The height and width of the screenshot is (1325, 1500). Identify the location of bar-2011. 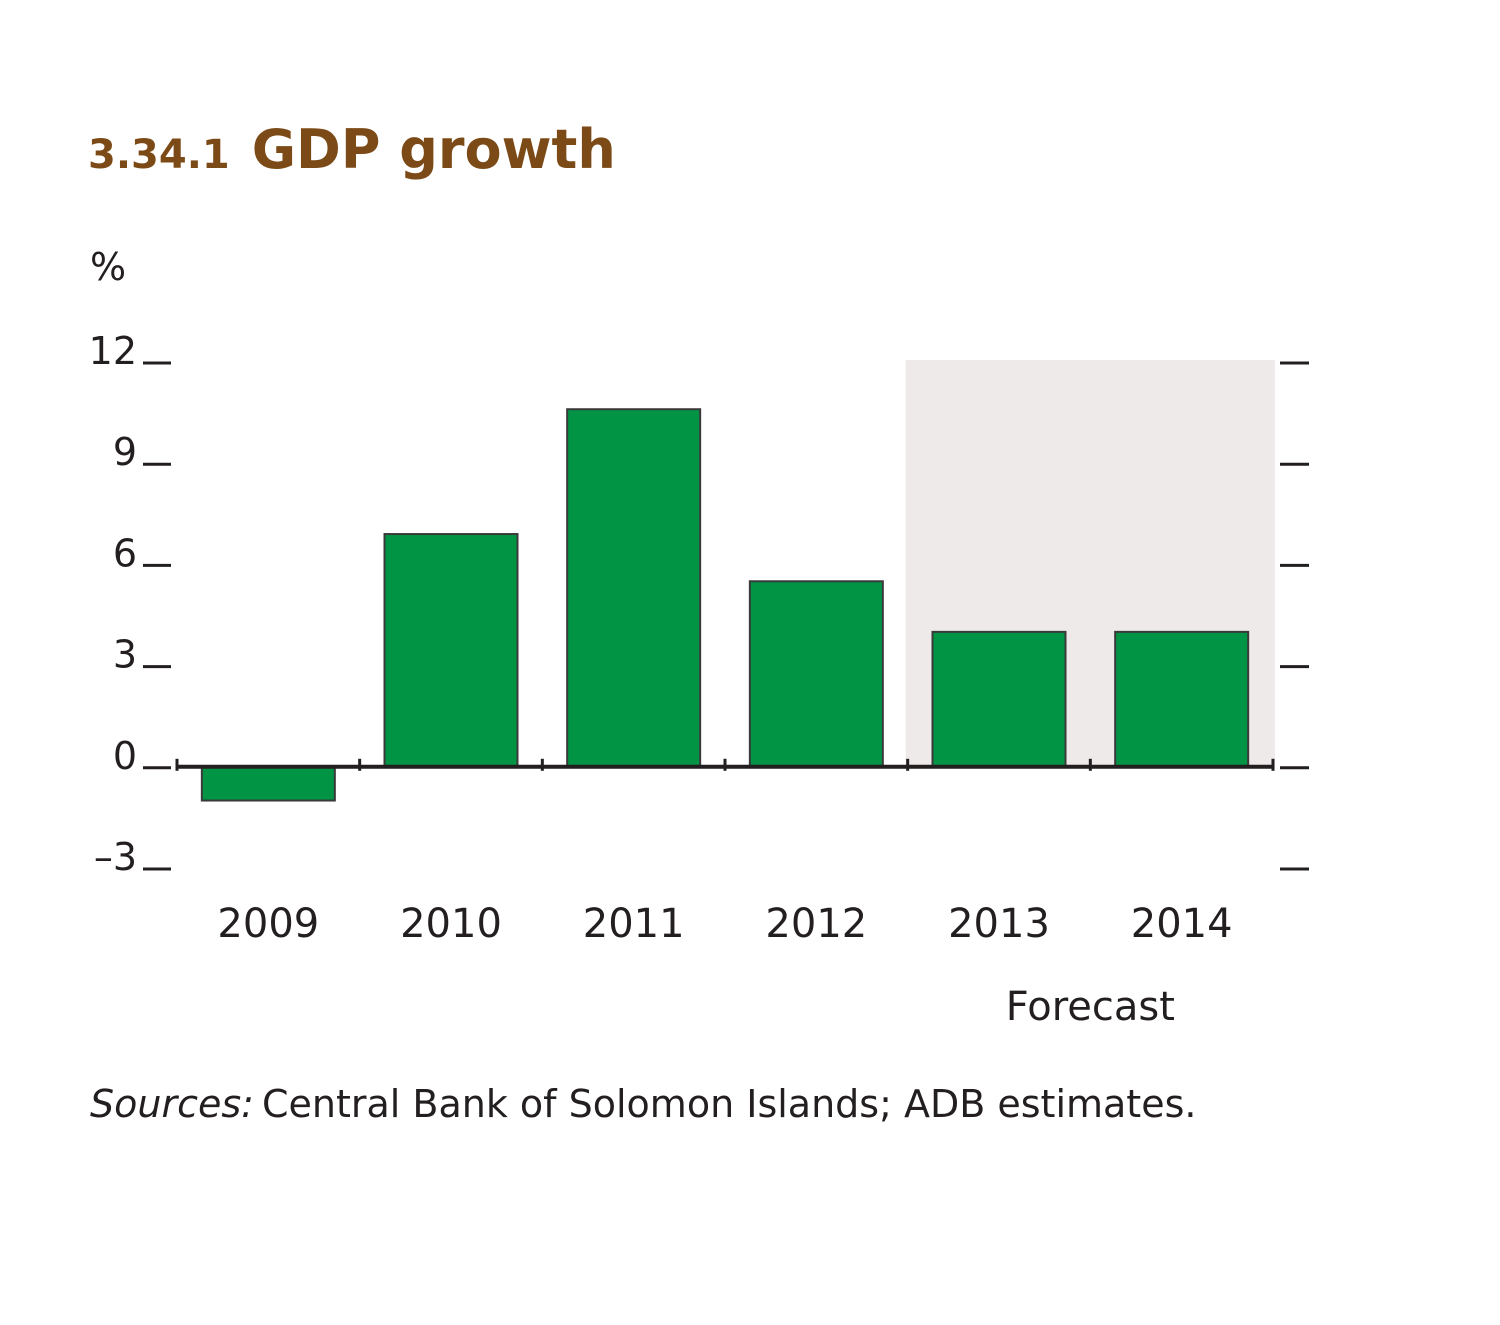
(634, 588).